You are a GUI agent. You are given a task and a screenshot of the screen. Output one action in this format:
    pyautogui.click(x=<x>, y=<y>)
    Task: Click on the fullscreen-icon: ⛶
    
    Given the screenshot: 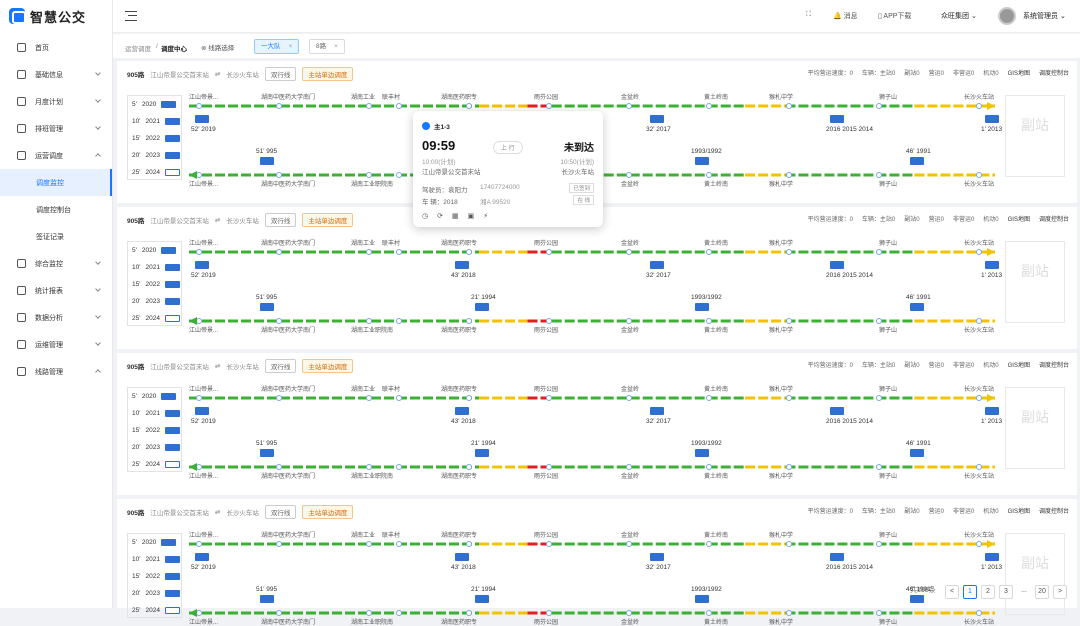 What is the action you would take?
    pyautogui.click(x=808, y=14)
    